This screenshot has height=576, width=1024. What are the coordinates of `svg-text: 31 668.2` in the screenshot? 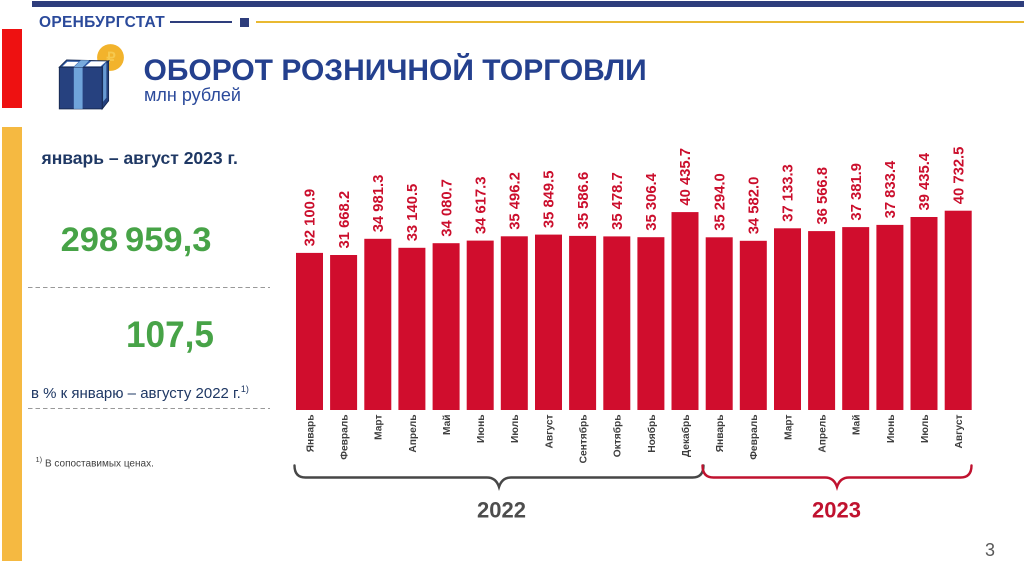 It's located at (345, 220).